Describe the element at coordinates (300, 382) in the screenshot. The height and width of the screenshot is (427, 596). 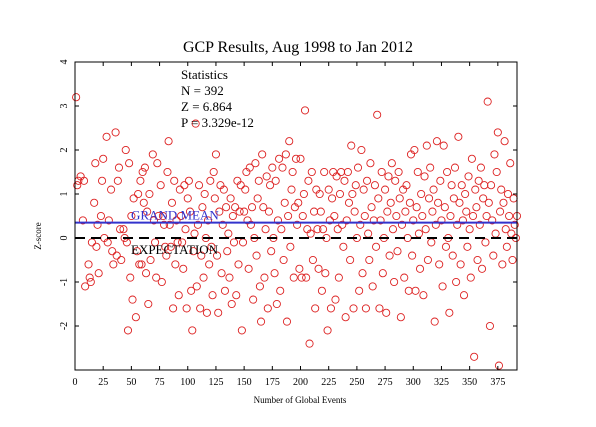
I see `x-tick-label: 200` at that location.